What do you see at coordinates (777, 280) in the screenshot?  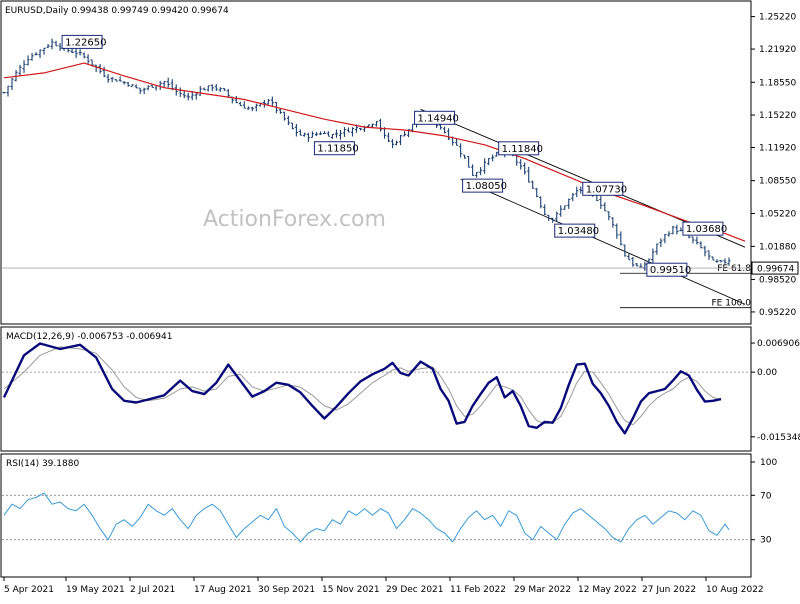 I see `price-y-tick-label: 0.98520` at bounding box center [777, 280].